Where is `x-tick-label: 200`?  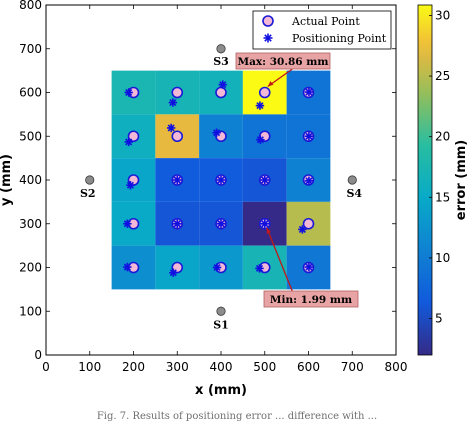 x-tick-label: 200 is located at coordinates (133, 367).